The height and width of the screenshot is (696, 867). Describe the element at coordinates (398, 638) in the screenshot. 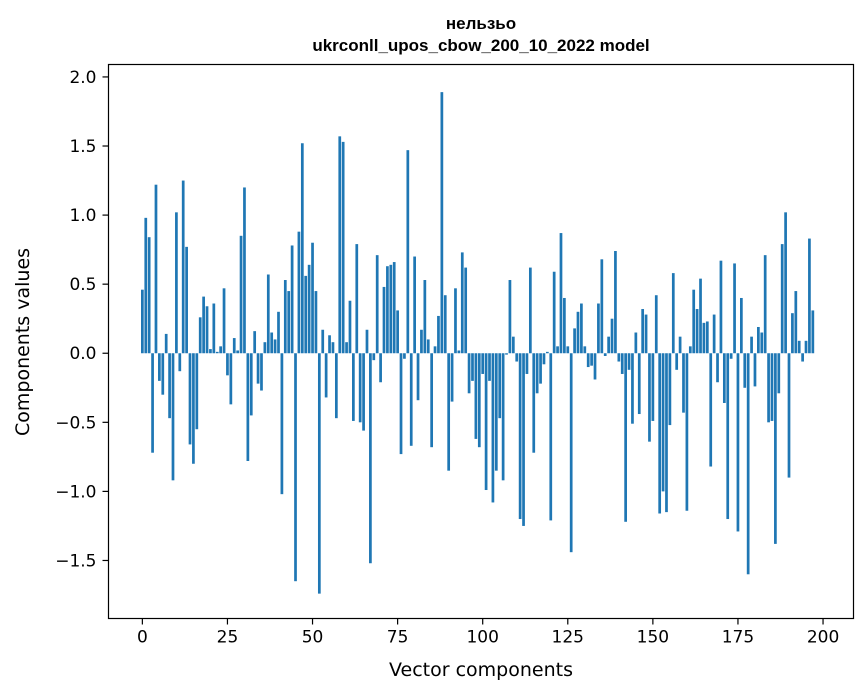

I see `x-tick-label: 75` at that location.